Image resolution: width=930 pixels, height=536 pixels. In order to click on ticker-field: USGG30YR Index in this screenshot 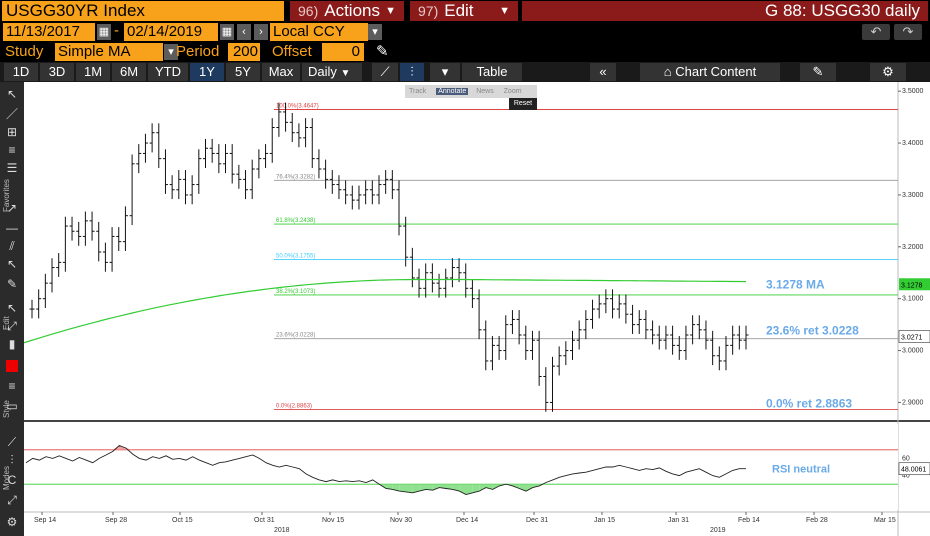, I will do `click(143, 11)`.